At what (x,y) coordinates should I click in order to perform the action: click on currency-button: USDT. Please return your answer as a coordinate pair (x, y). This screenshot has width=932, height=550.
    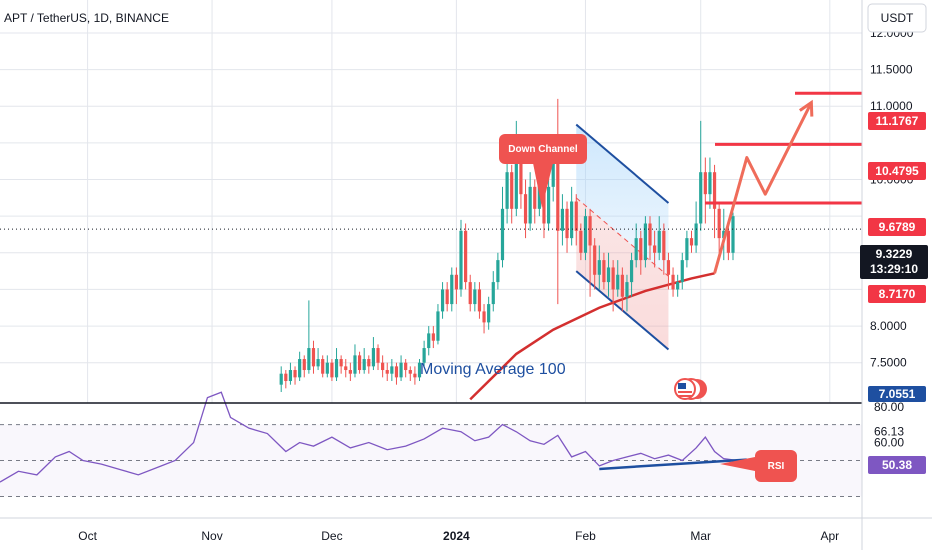
    Looking at the image, I should click on (897, 18).